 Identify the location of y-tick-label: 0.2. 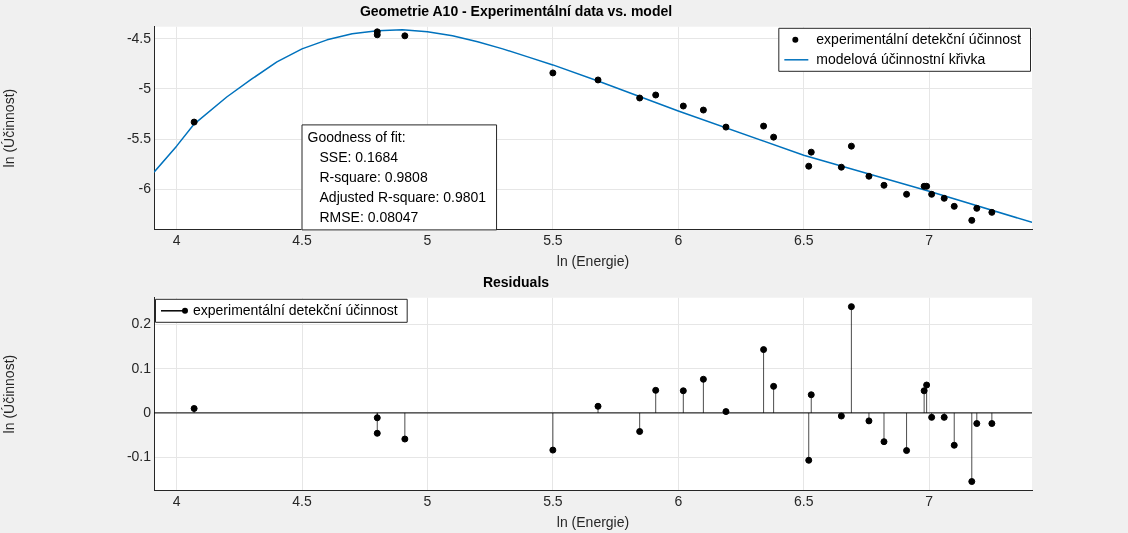
(141, 323).